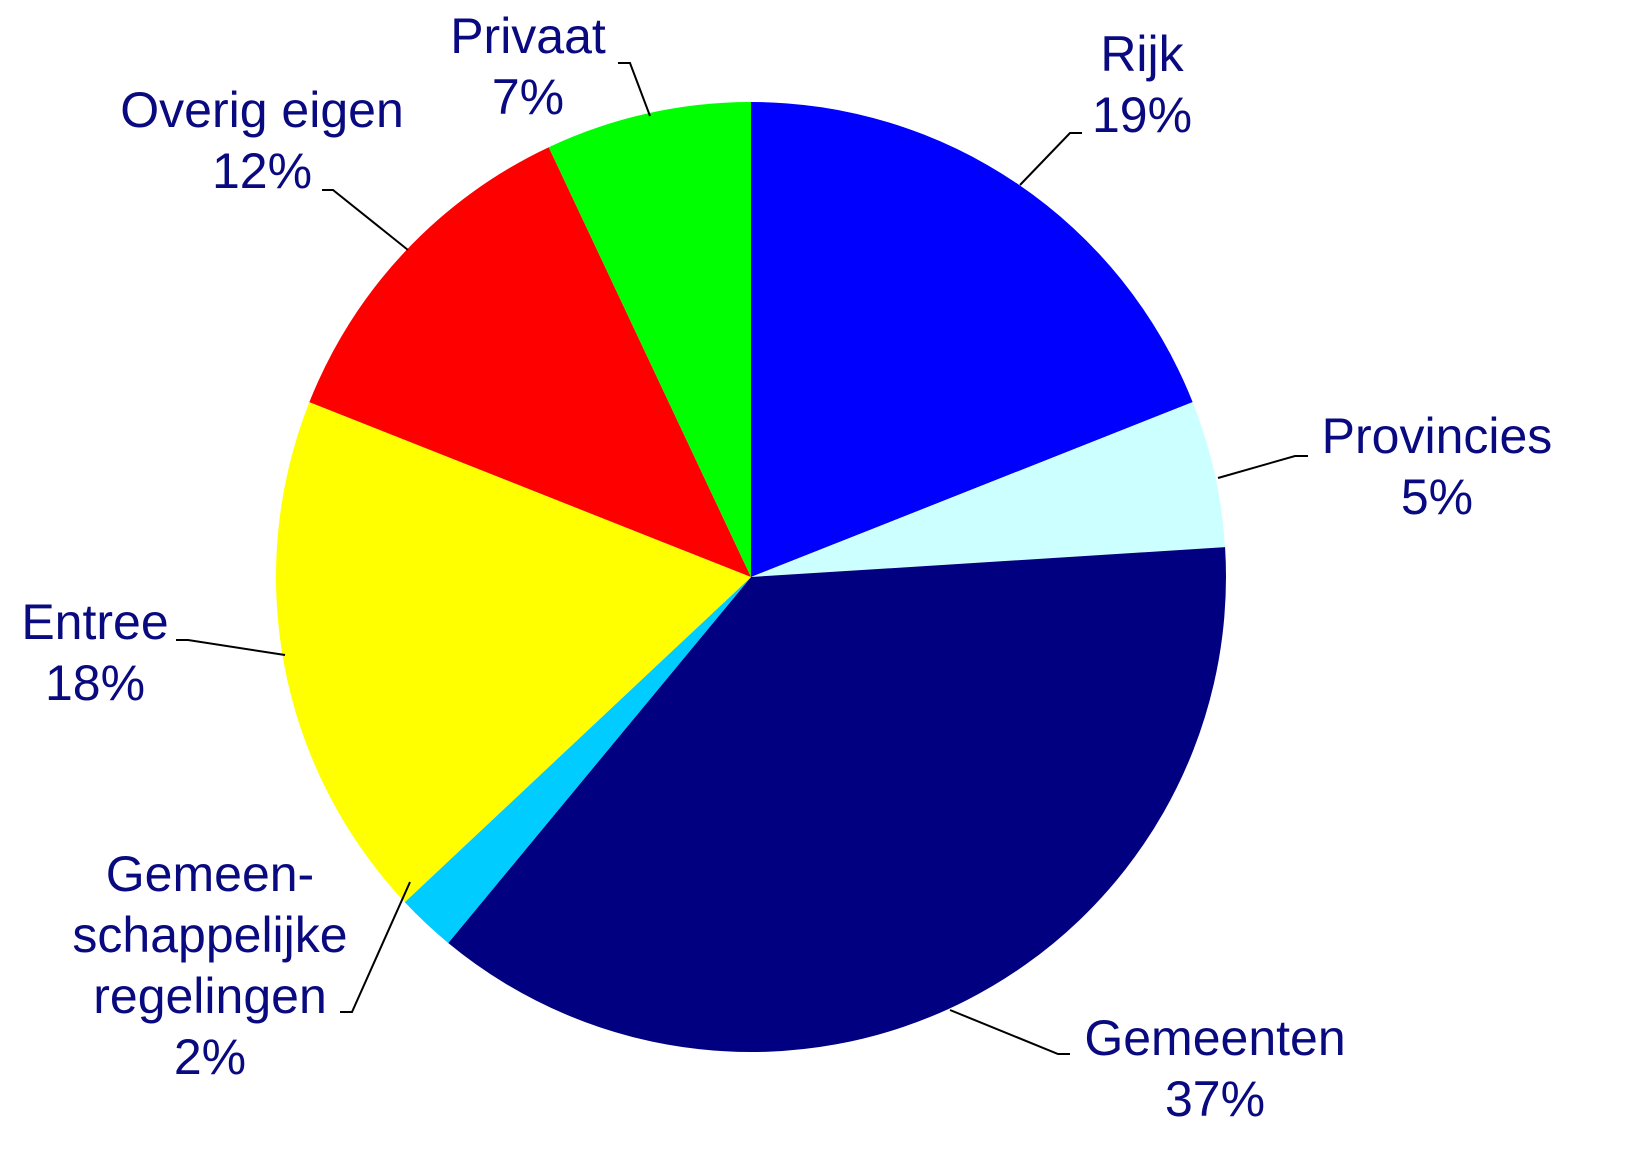  What do you see at coordinates (262, 171) in the screenshot?
I see `value-label: 12%` at bounding box center [262, 171].